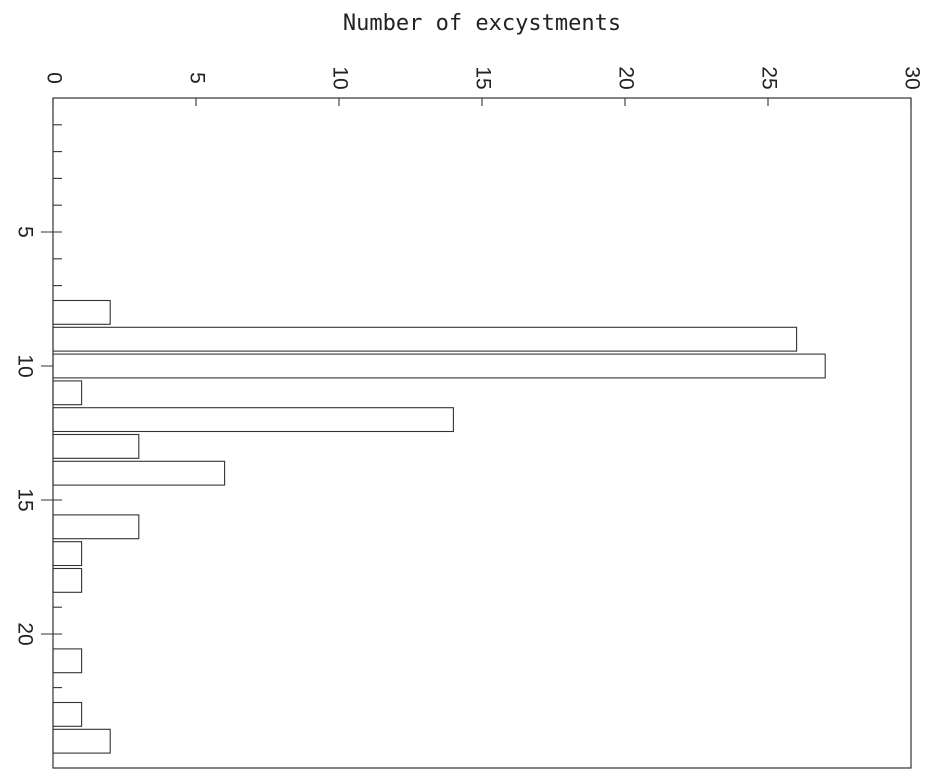 The width and height of the screenshot is (931, 779). What do you see at coordinates (24, 232) in the screenshot?
I see `category-tick-label: 5` at bounding box center [24, 232].